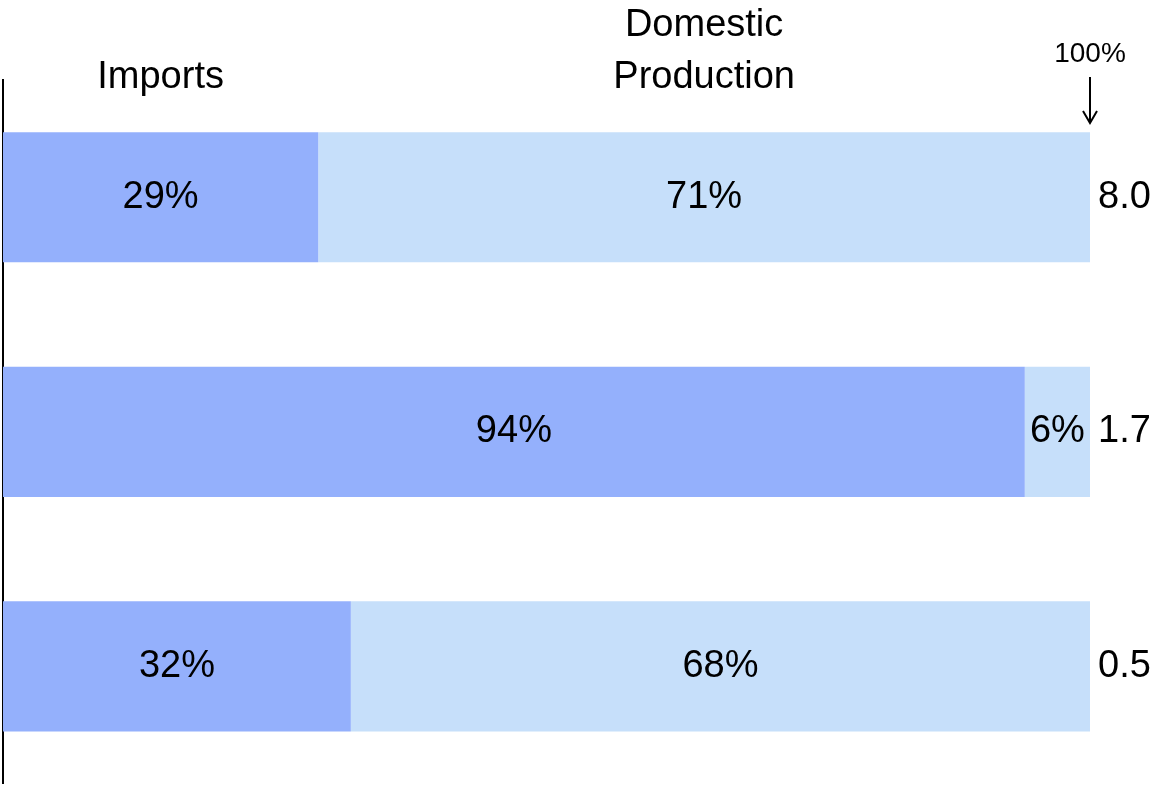 The width and height of the screenshot is (1168, 798). I want to click on data-label: 32%, so click(176, 663).